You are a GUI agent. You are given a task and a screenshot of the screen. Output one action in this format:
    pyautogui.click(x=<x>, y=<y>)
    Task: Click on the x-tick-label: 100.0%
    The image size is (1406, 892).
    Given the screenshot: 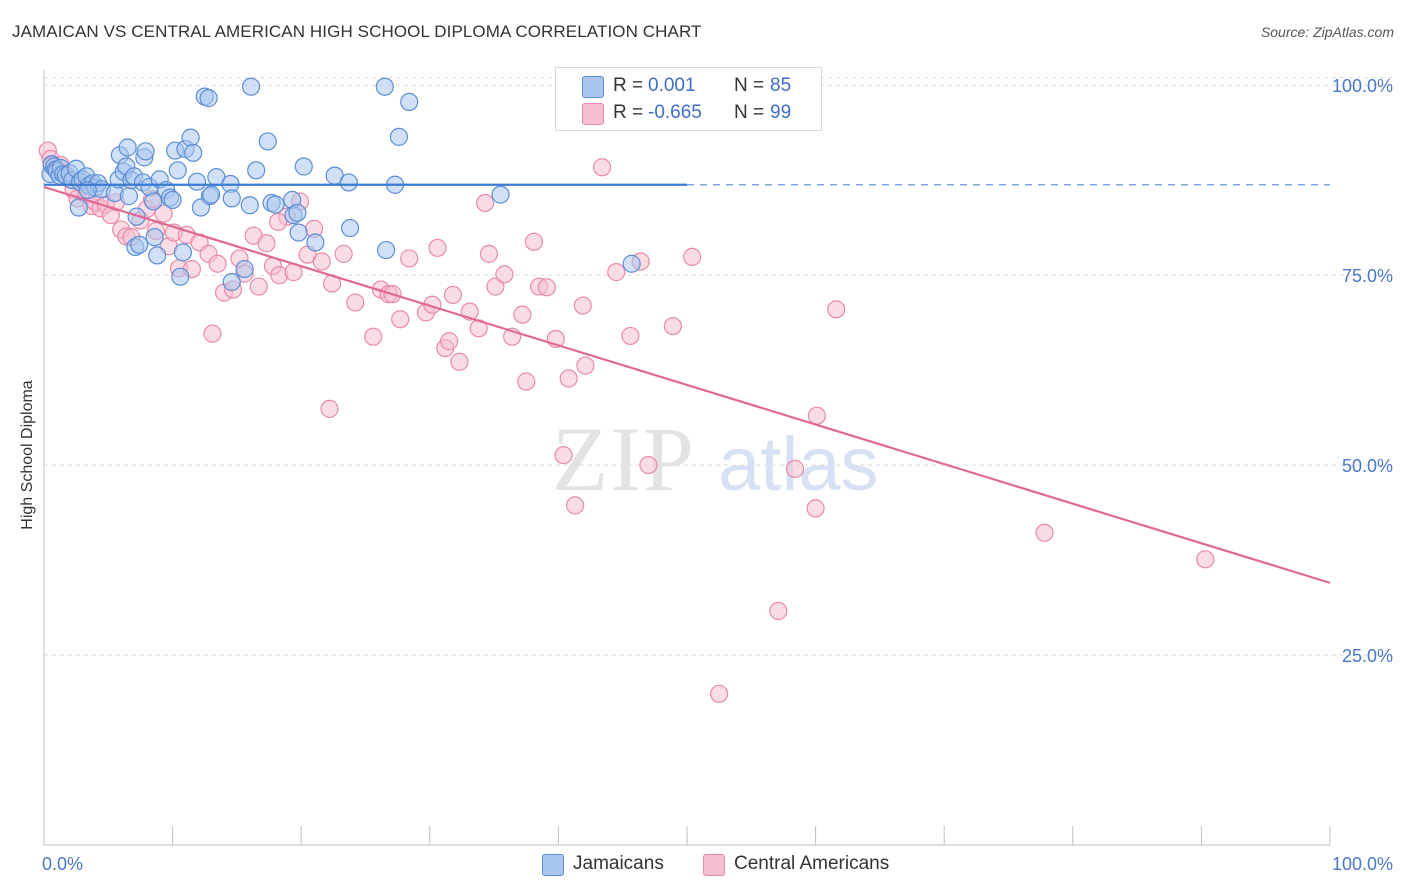 What is the action you would take?
    pyautogui.click(x=1362, y=864)
    